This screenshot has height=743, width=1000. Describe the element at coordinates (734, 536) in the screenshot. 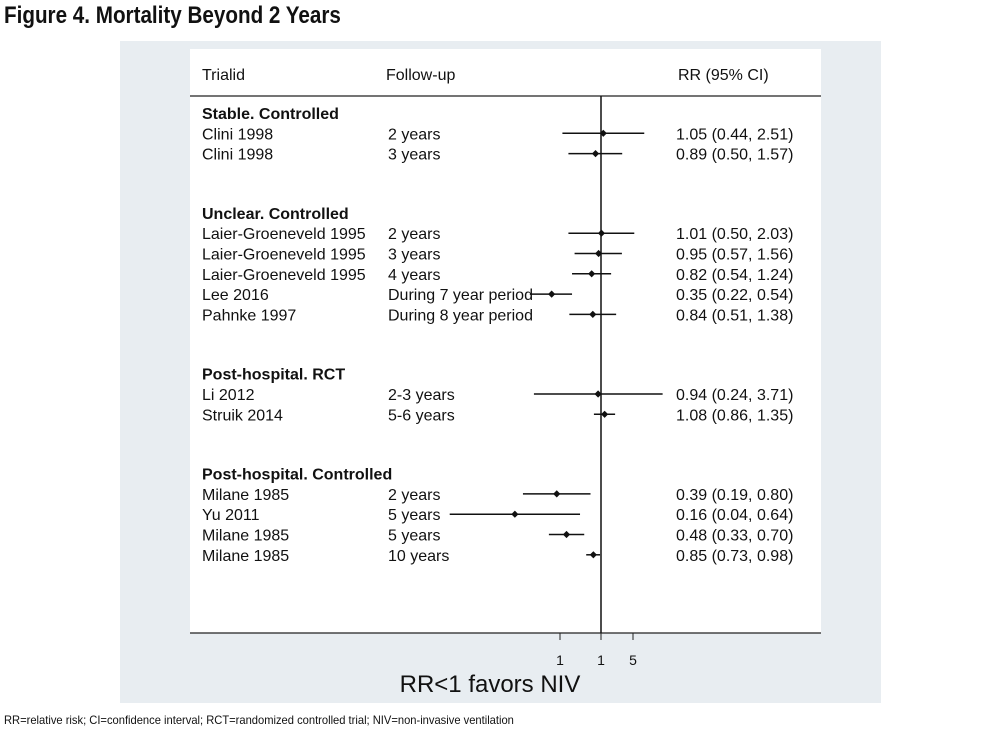

I see `estimate-label: 0.48 (0.33, 0.70)` at that location.